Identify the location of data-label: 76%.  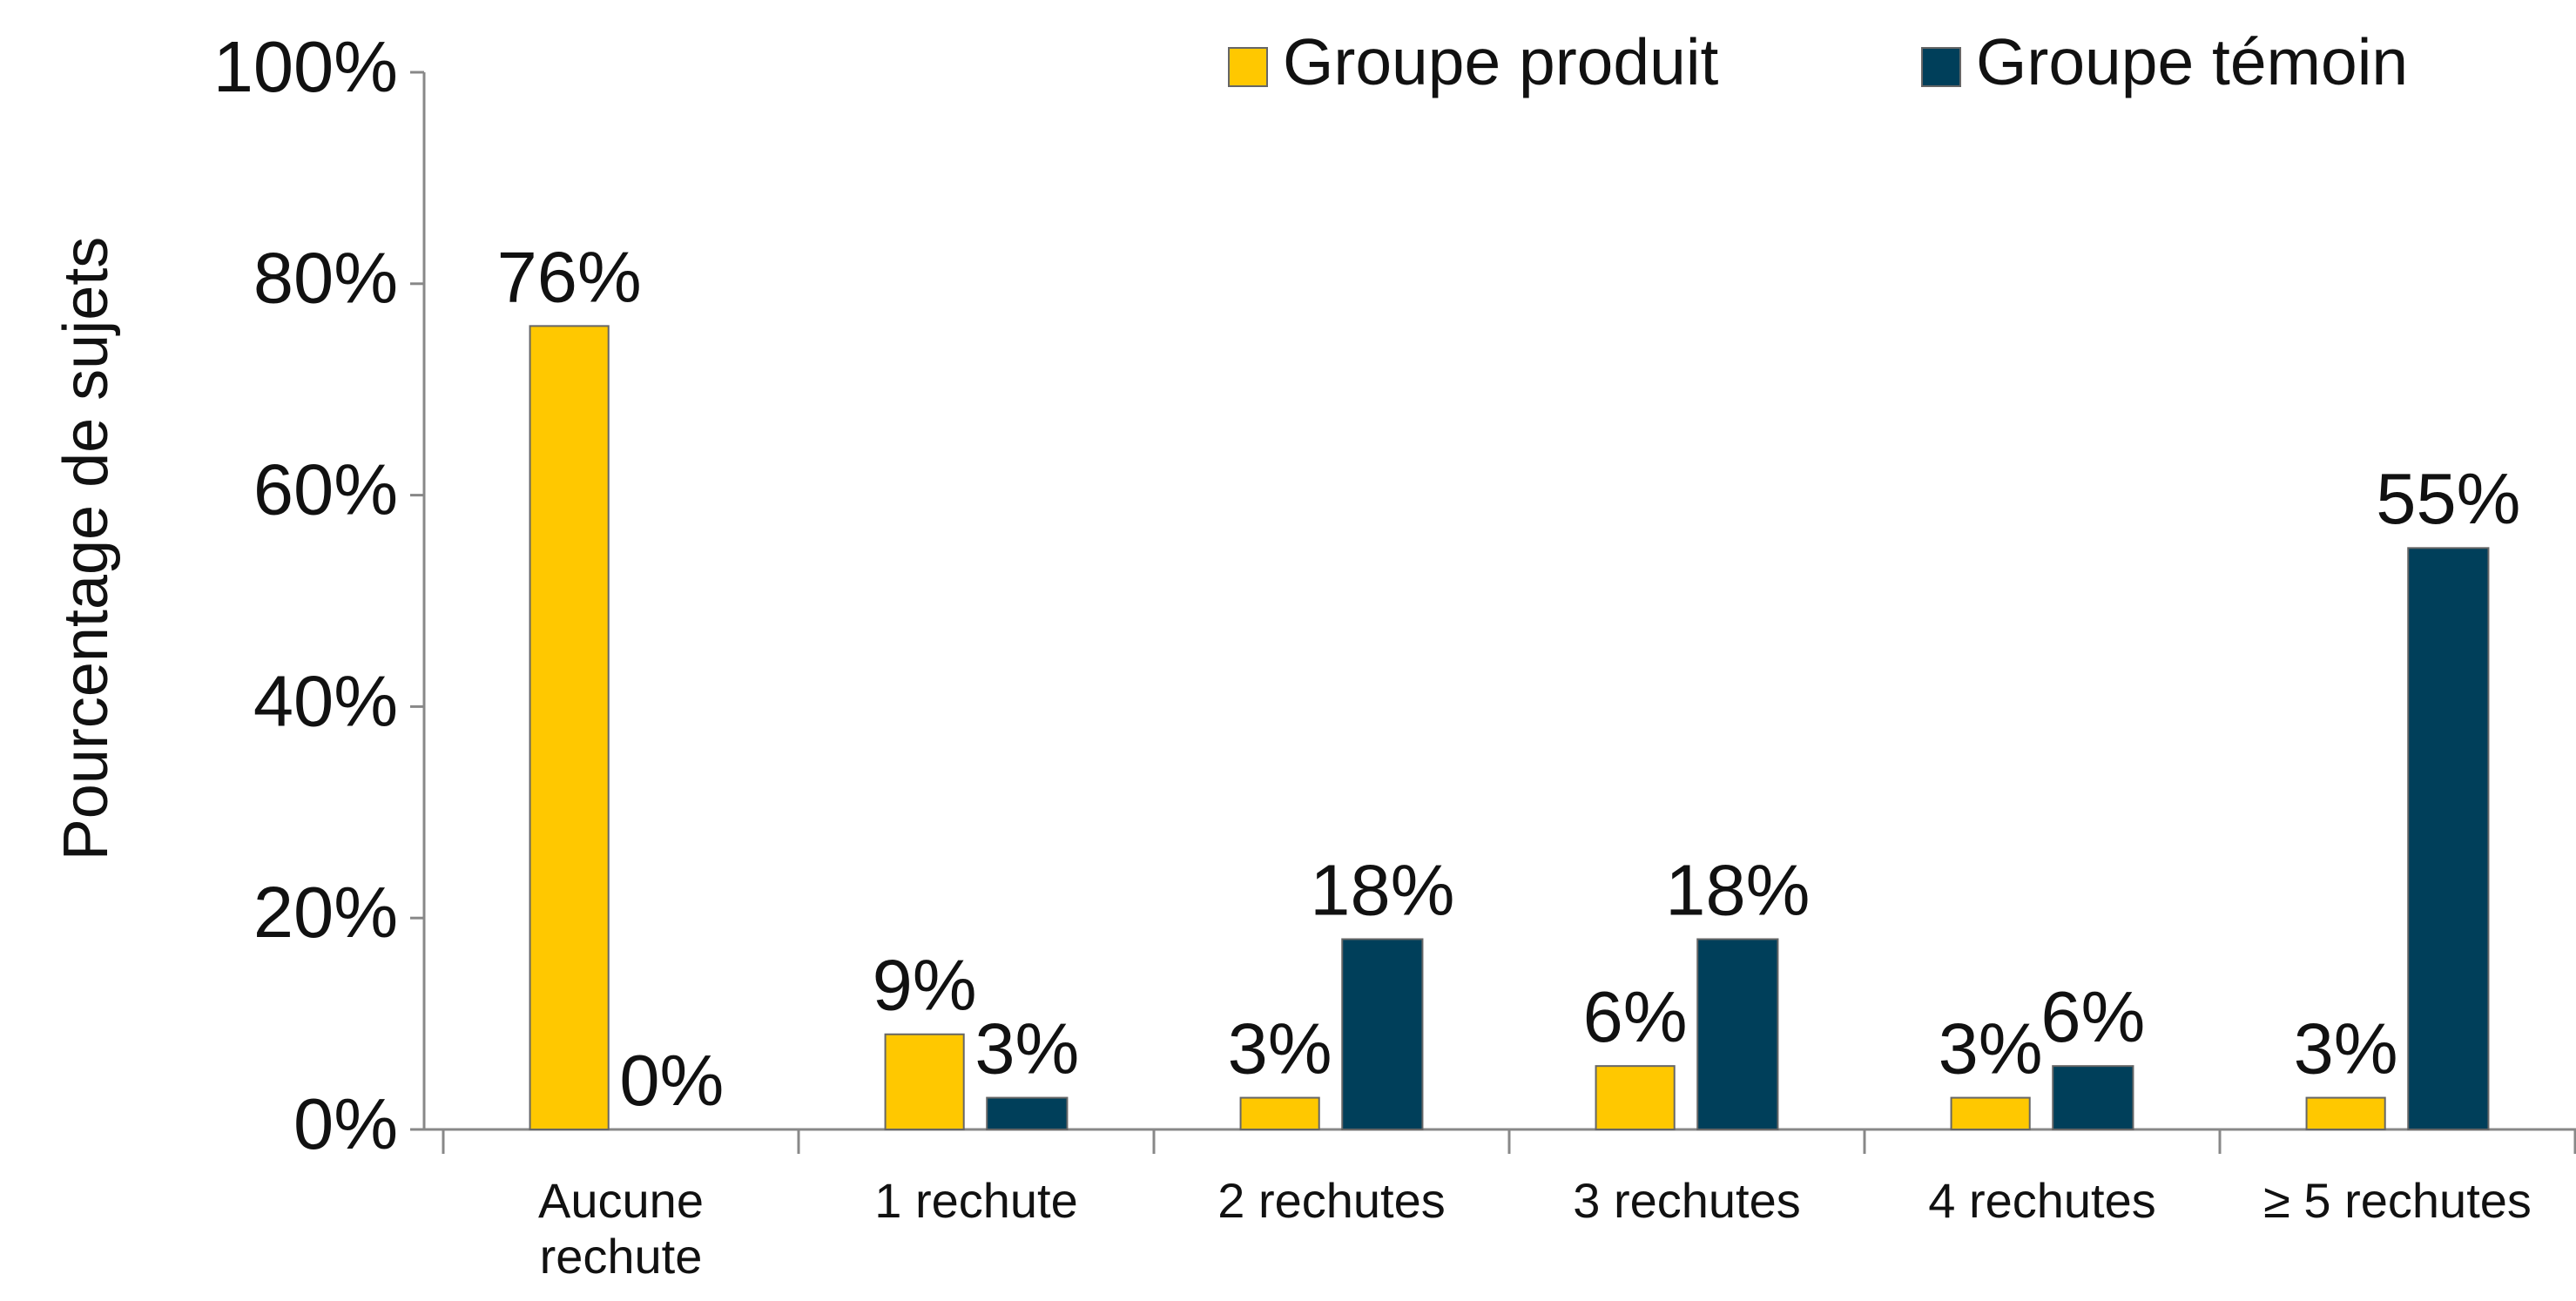
(569, 276).